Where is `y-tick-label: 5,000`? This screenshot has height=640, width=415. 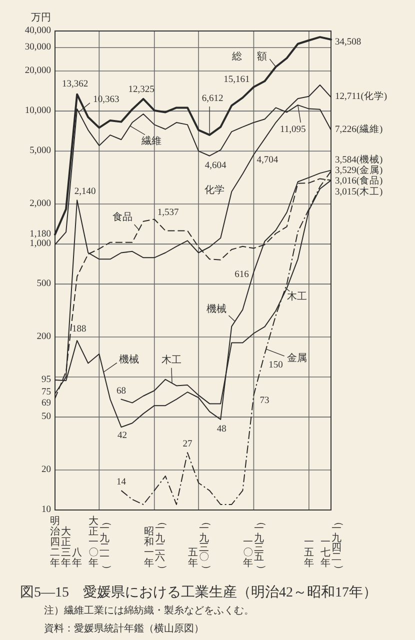 y-tick-label: 5,000 is located at coordinates (41, 151).